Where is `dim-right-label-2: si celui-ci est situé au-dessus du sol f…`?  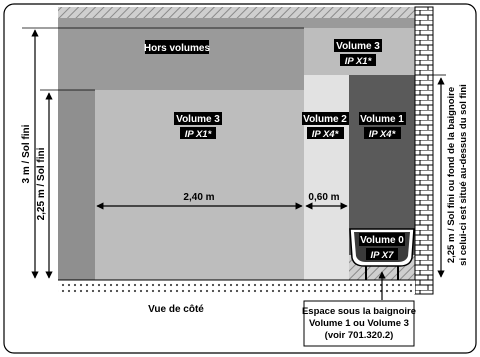
dim-right-label-2: si celui-ci est situé au-dessus du sol f… is located at coordinates (463, 175).